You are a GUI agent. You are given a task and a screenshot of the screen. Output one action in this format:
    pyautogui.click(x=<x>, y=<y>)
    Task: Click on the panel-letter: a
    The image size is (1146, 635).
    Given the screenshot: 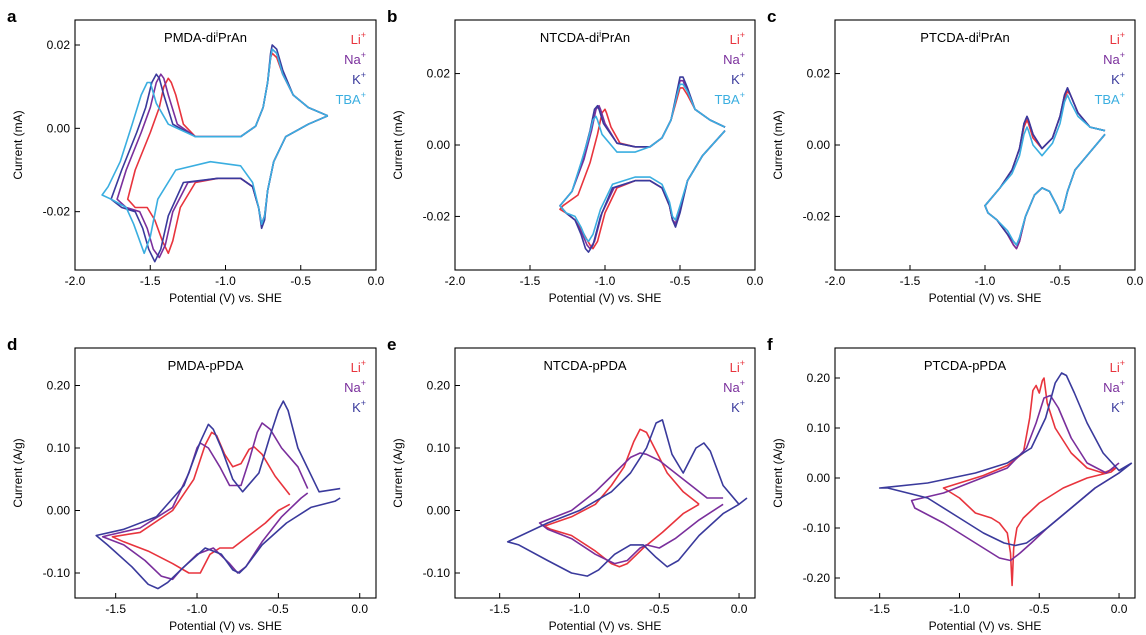 What is the action you would take?
    pyautogui.click(x=12, y=16)
    